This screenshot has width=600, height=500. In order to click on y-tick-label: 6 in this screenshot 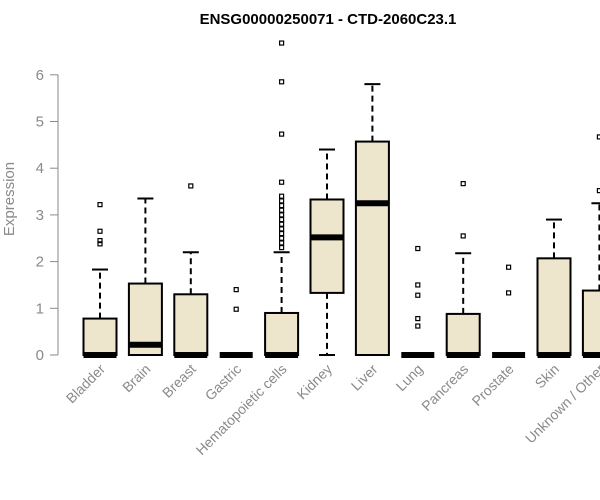, I will do `click(40, 75)`.